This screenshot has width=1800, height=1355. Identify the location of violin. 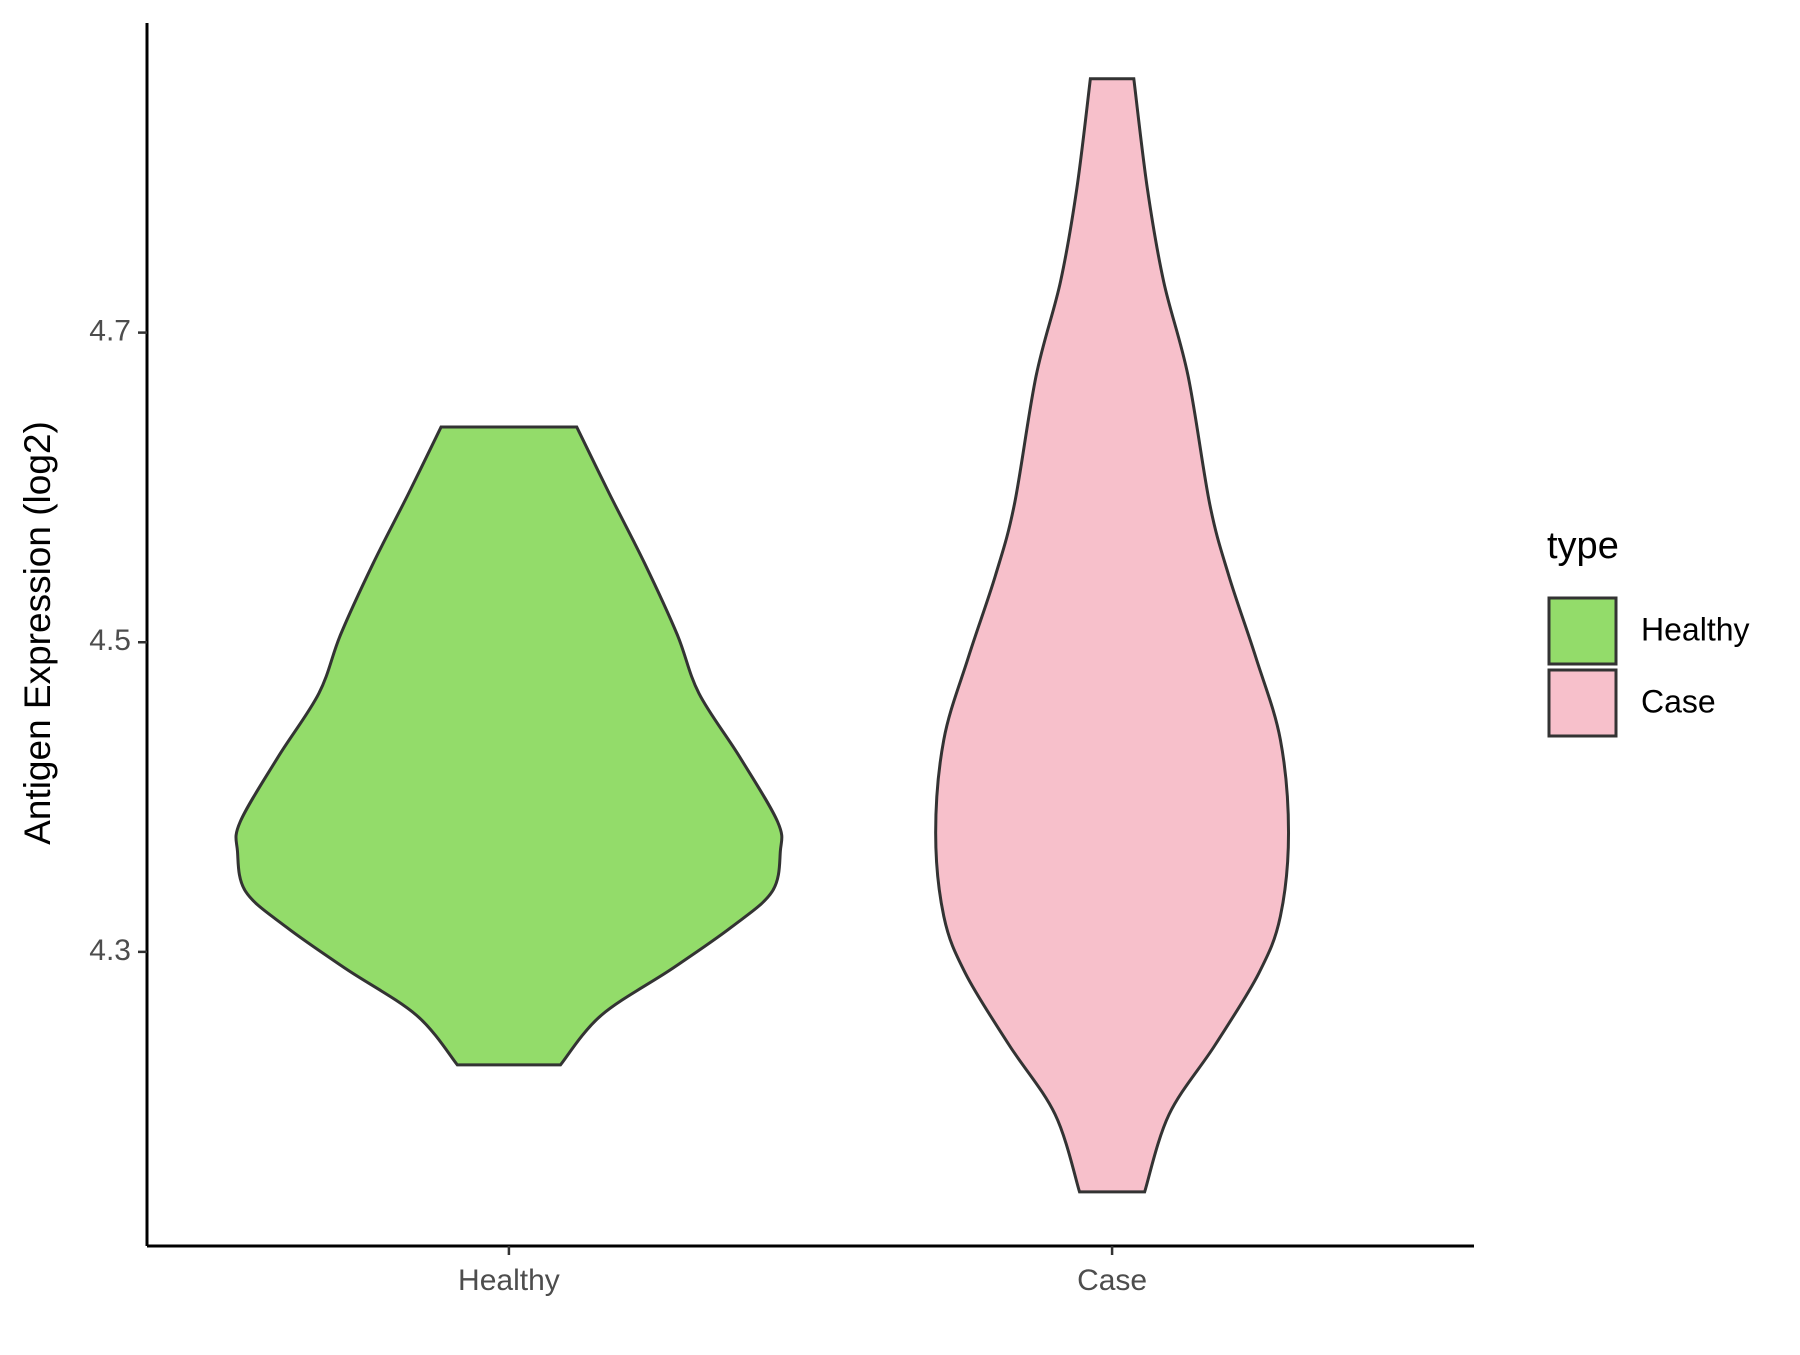
(509, 746).